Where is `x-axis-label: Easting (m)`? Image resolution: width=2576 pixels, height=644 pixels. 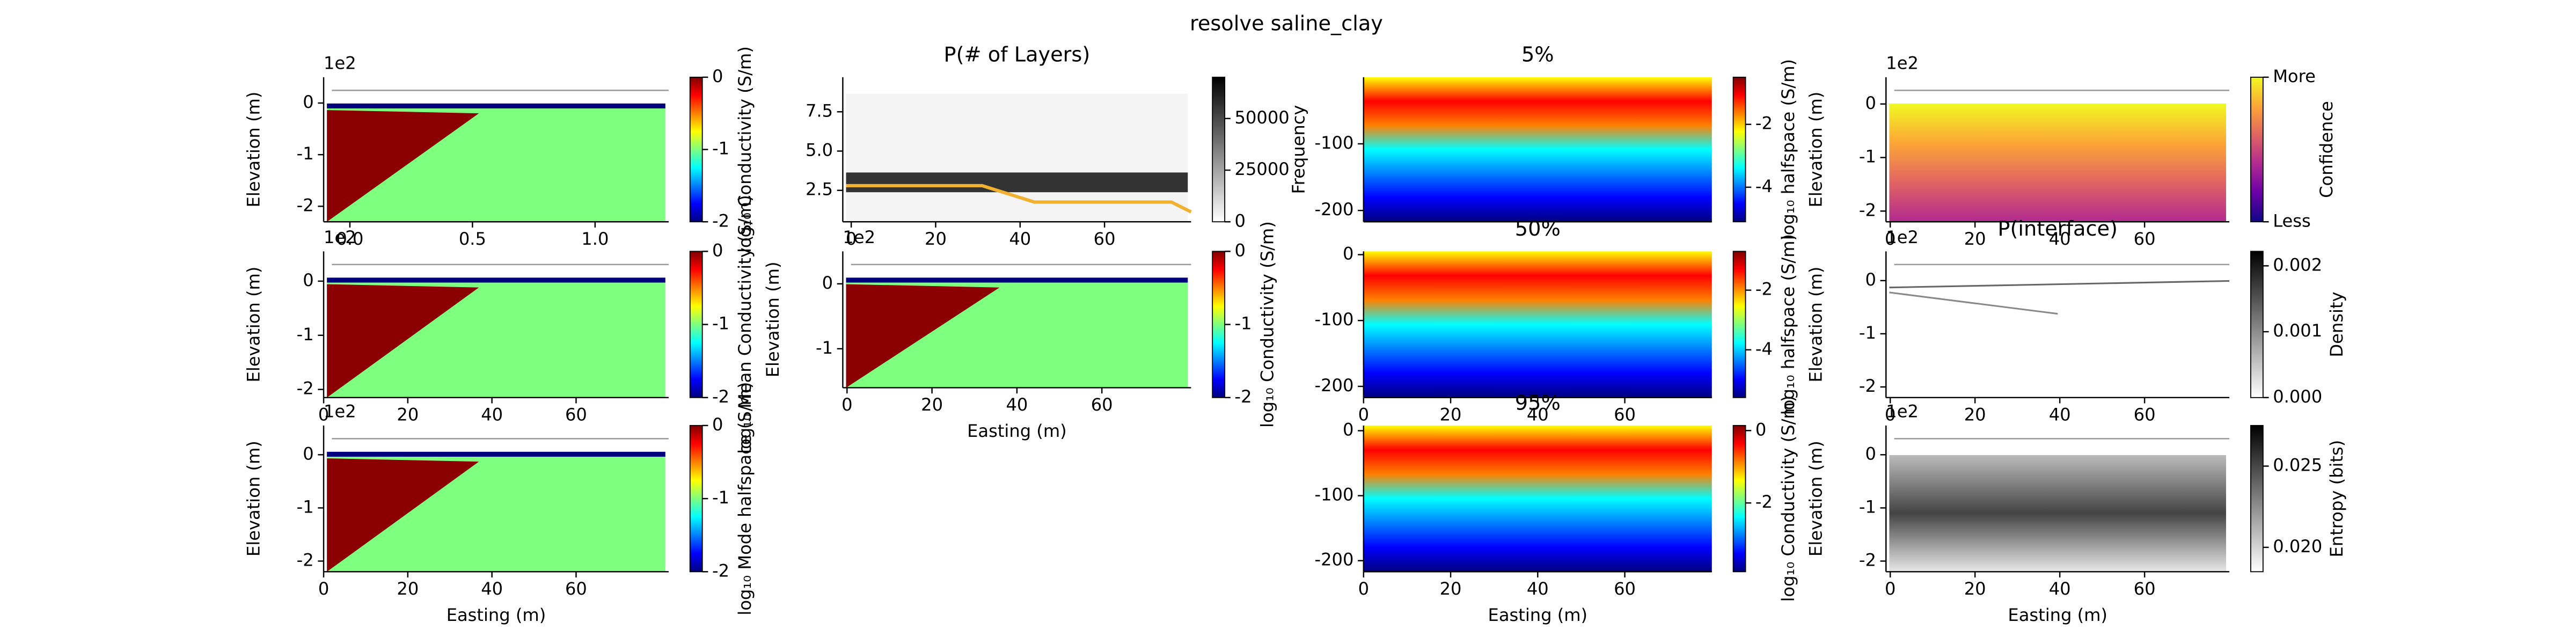
x-axis-label: Easting (m) is located at coordinates (2057, 615).